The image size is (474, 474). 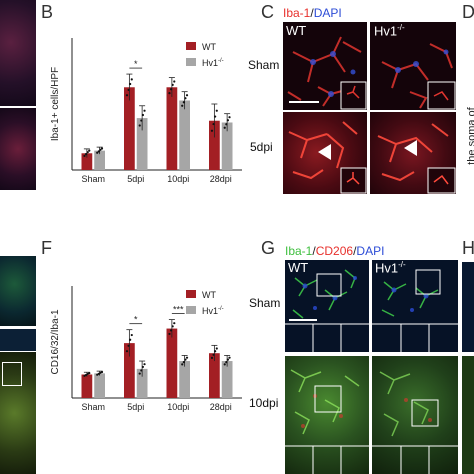 I want to click on stain-dapi-label: DAPI, so click(x=327, y=13).